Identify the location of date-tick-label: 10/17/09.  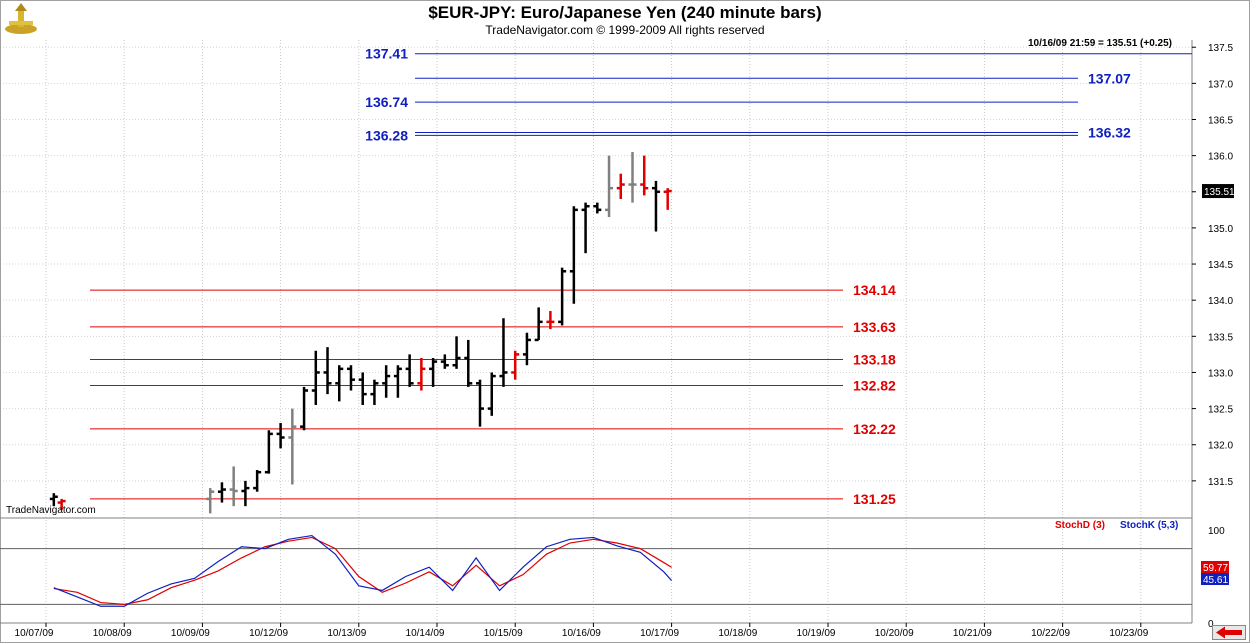
(659, 633).